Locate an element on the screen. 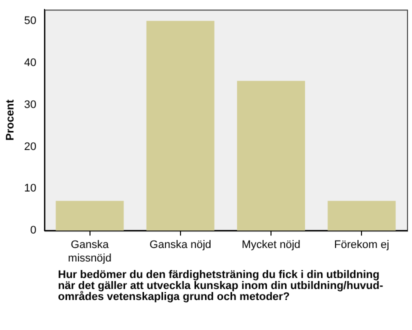  y-tick-label: 10 is located at coordinates (30, 188).